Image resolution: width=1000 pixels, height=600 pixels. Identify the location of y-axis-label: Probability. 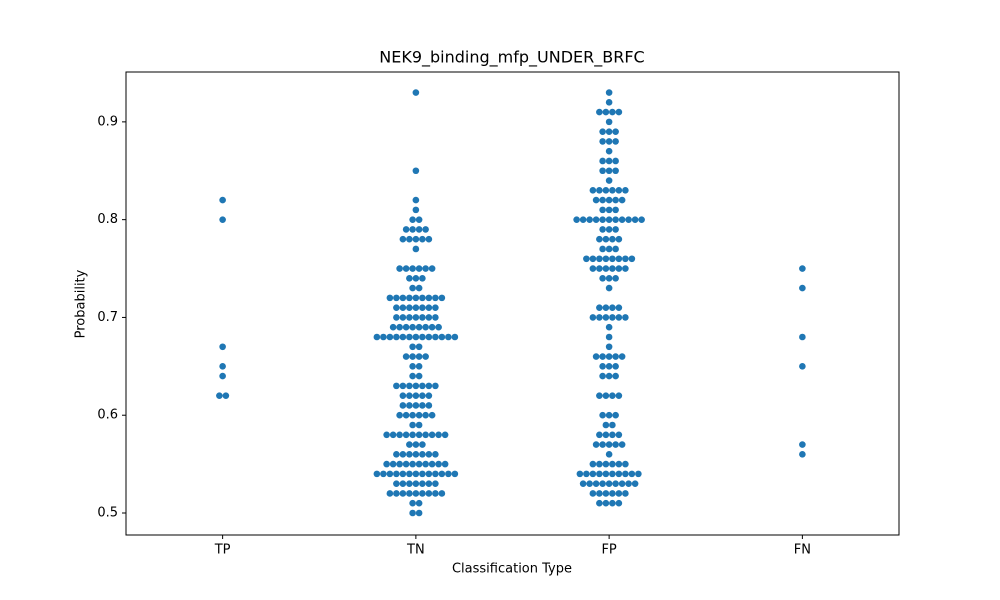
(81, 303).